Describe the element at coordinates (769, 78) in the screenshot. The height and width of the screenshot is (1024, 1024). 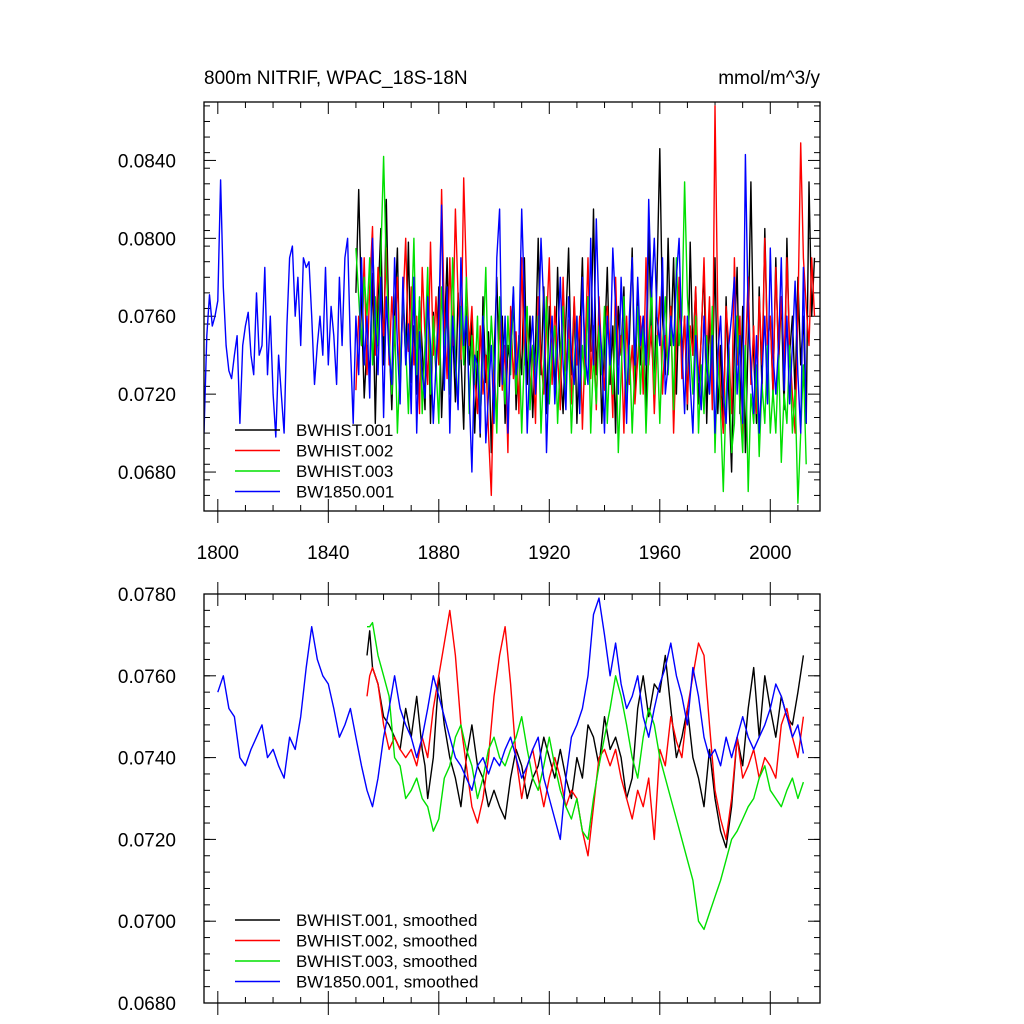
I see `top-panel-units: mmol/m^3/y` at that location.